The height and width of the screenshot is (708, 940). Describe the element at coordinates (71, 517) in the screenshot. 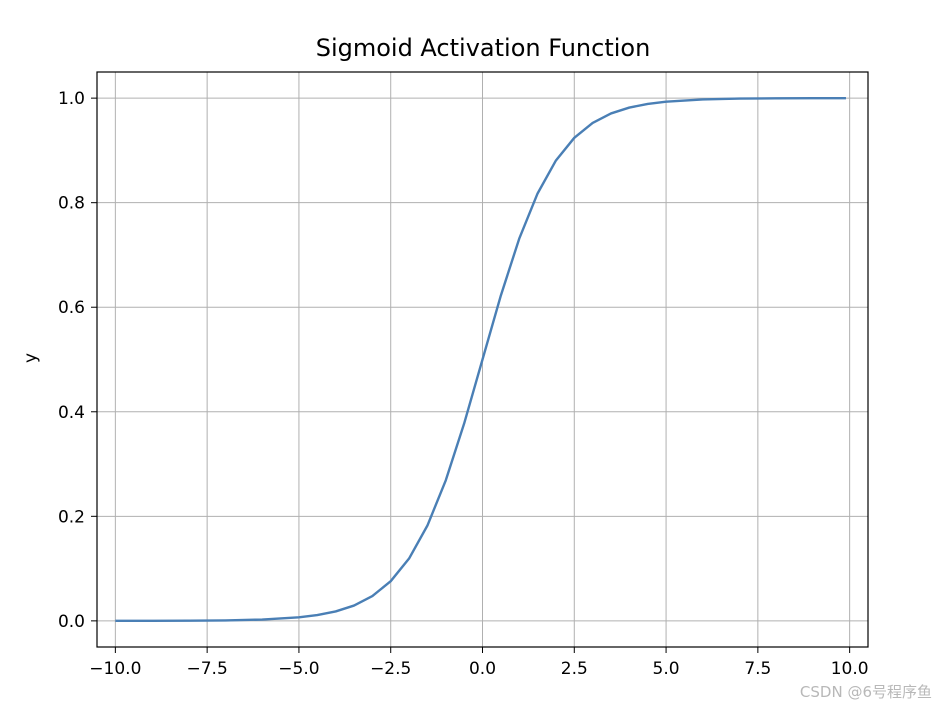

I see `y-tick-label: 0.2` at that location.